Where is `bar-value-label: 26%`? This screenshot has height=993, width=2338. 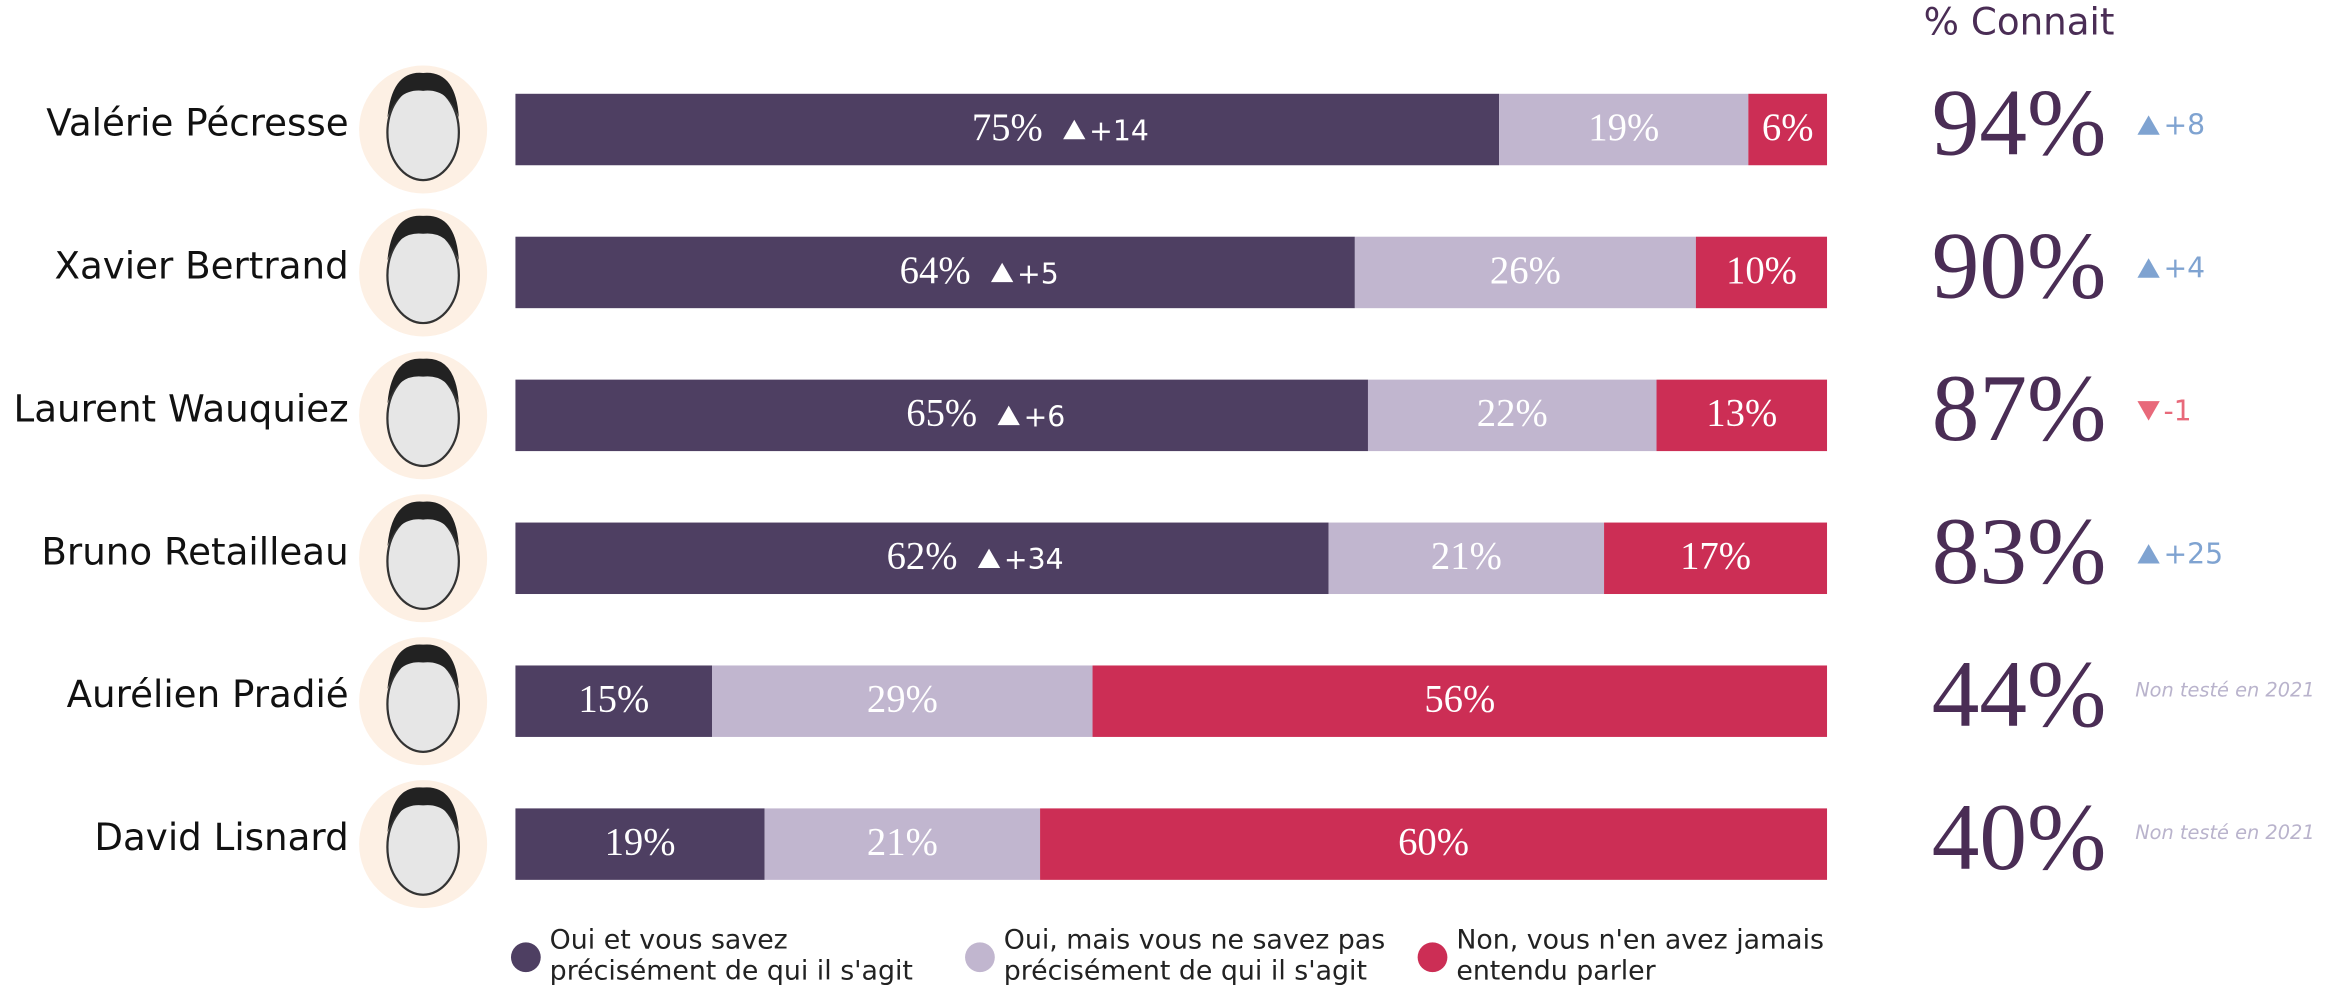
bar-value-label: 26% is located at coordinates (1525, 271).